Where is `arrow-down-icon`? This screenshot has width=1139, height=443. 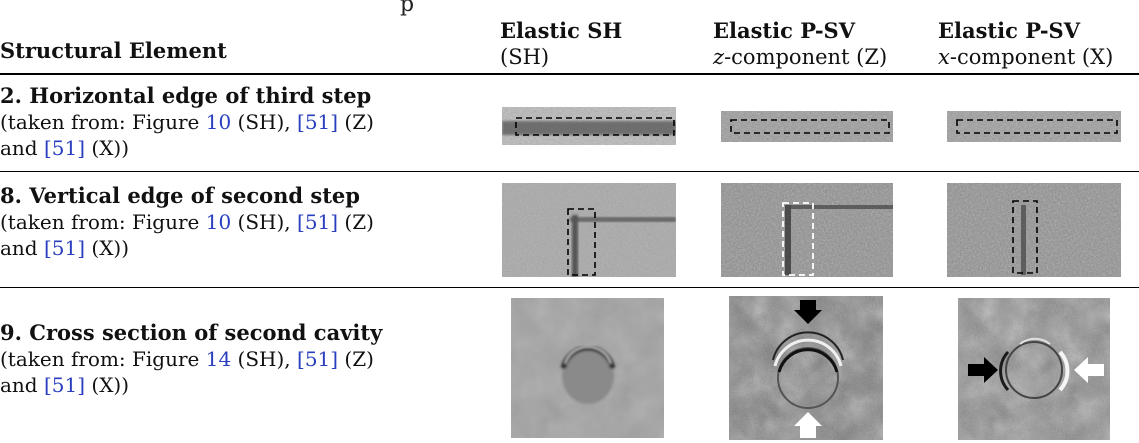 arrow-down-icon is located at coordinates (808, 312).